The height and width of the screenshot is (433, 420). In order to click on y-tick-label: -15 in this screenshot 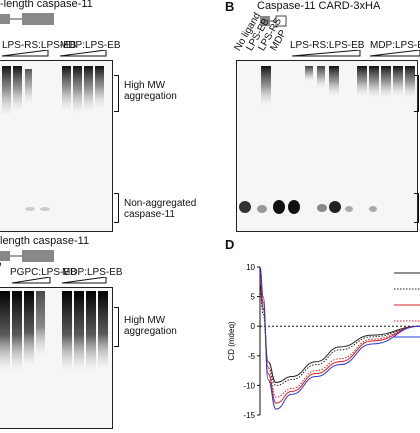, I will do `click(249, 415)`.